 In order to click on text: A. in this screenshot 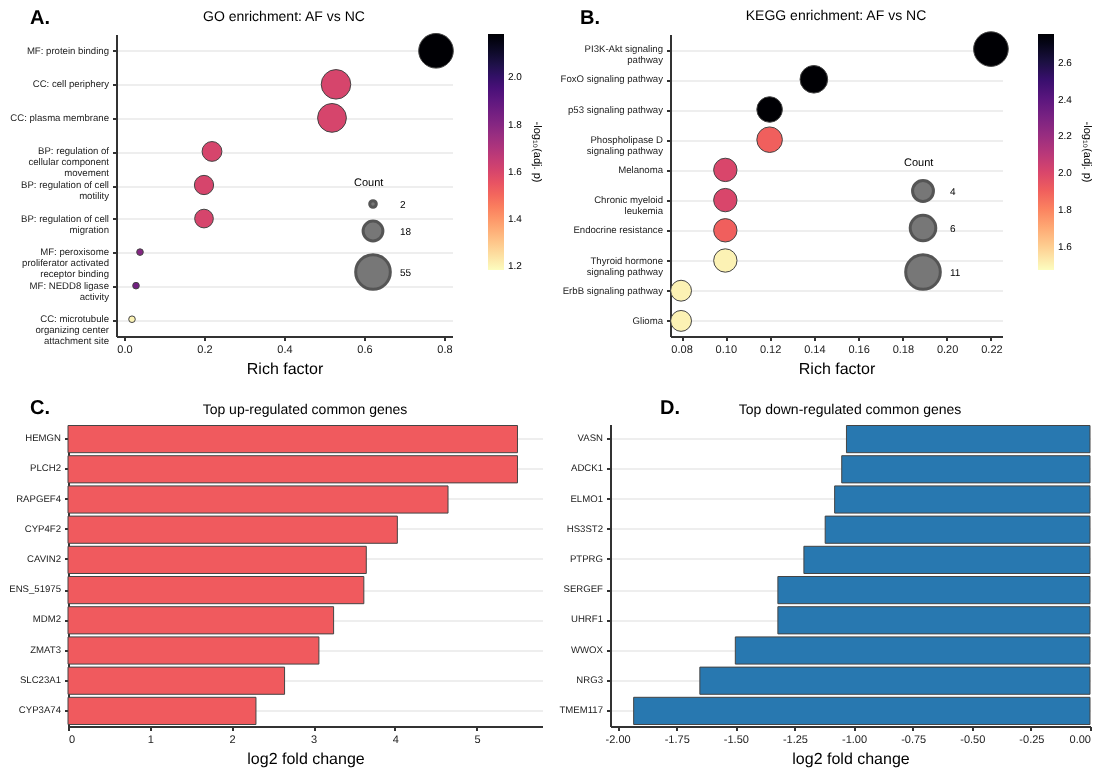, I will do `click(40, 19)`.